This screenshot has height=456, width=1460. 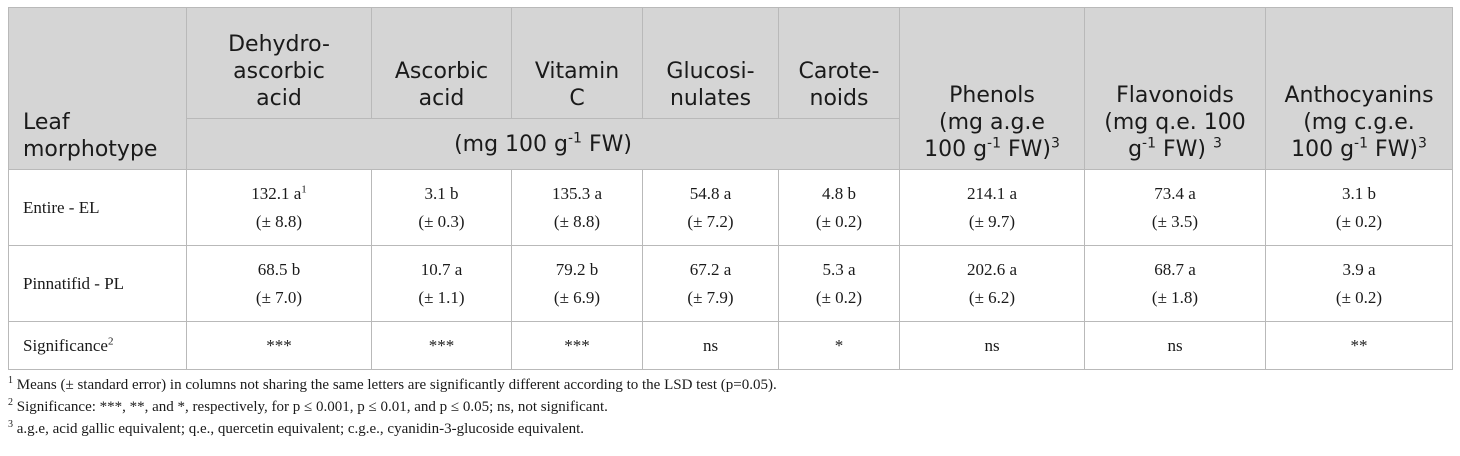 What do you see at coordinates (992, 269) in the screenshot?
I see `cell-value: 202.6 a` at bounding box center [992, 269].